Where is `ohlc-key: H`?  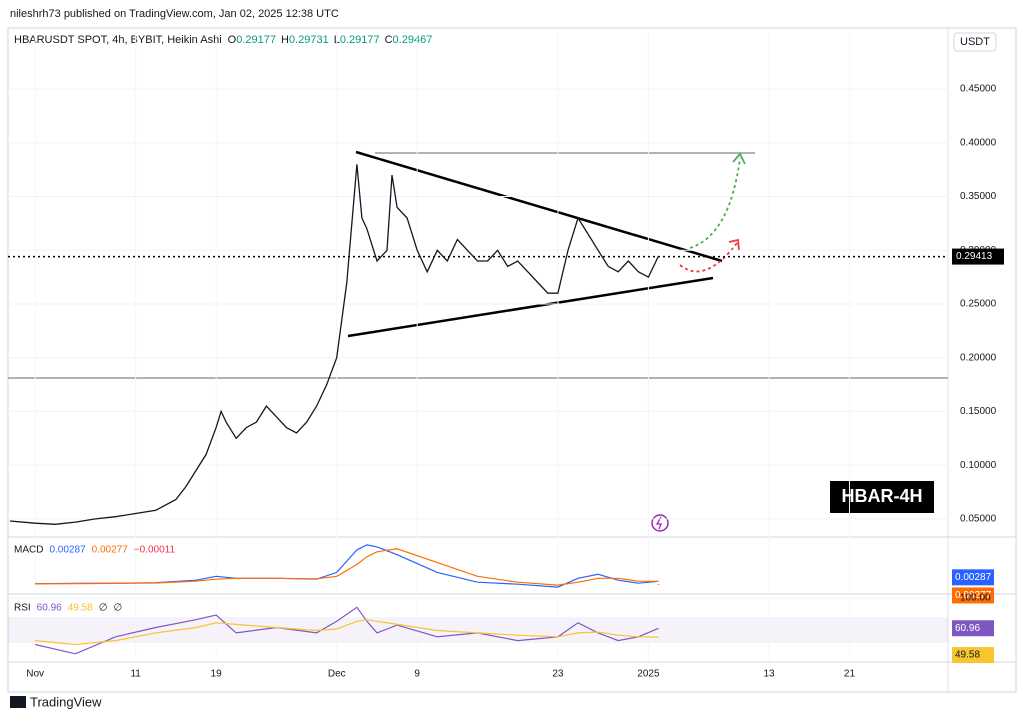 ohlc-key: H is located at coordinates (285, 40).